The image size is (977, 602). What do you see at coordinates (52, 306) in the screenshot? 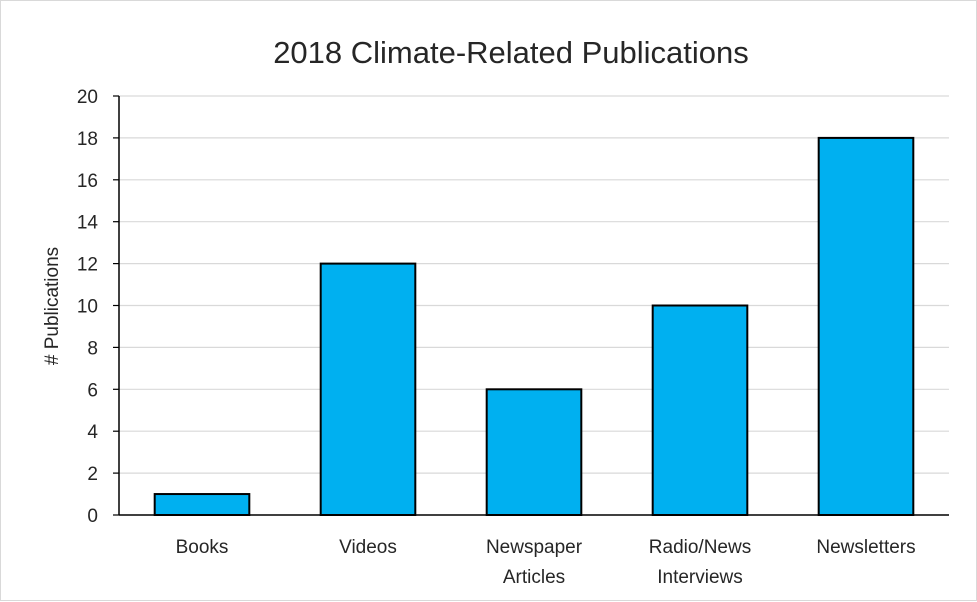
I see `y-axis-label: # Publications` at bounding box center [52, 306].